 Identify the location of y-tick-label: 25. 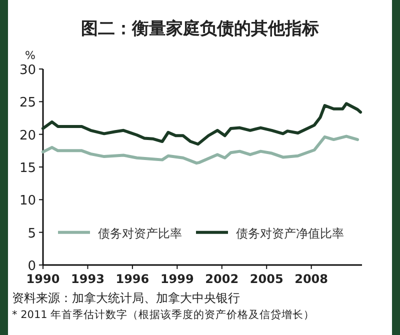
(27, 103).